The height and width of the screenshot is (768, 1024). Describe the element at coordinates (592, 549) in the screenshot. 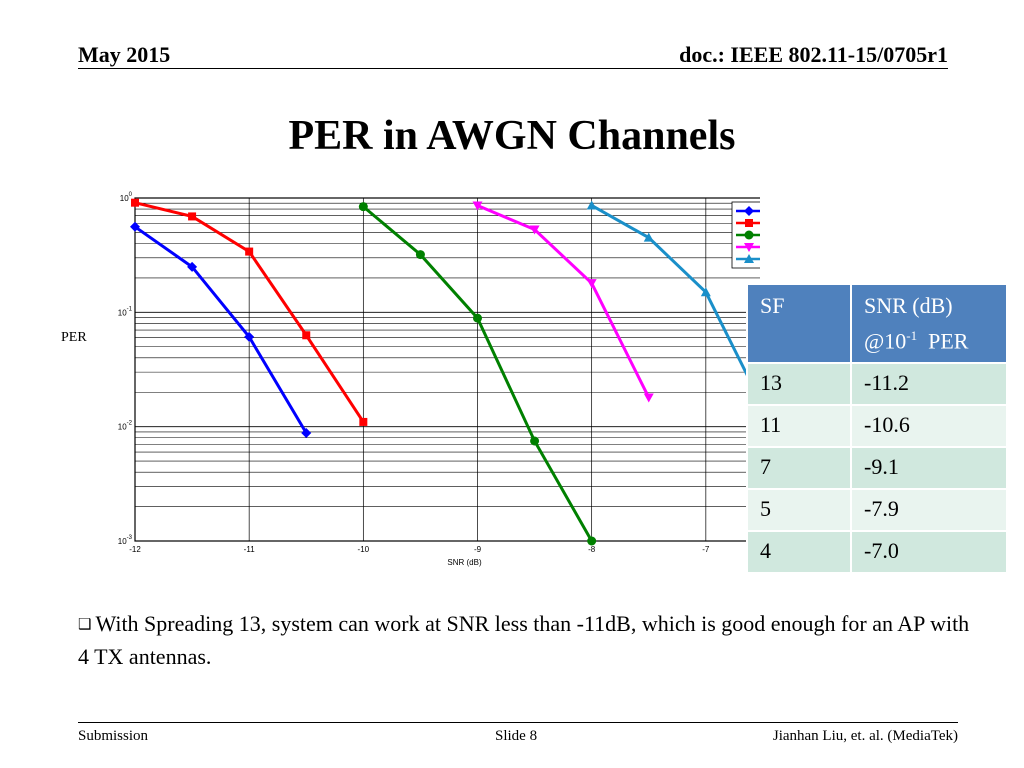

I see `x-tick-label: -8` at that location.